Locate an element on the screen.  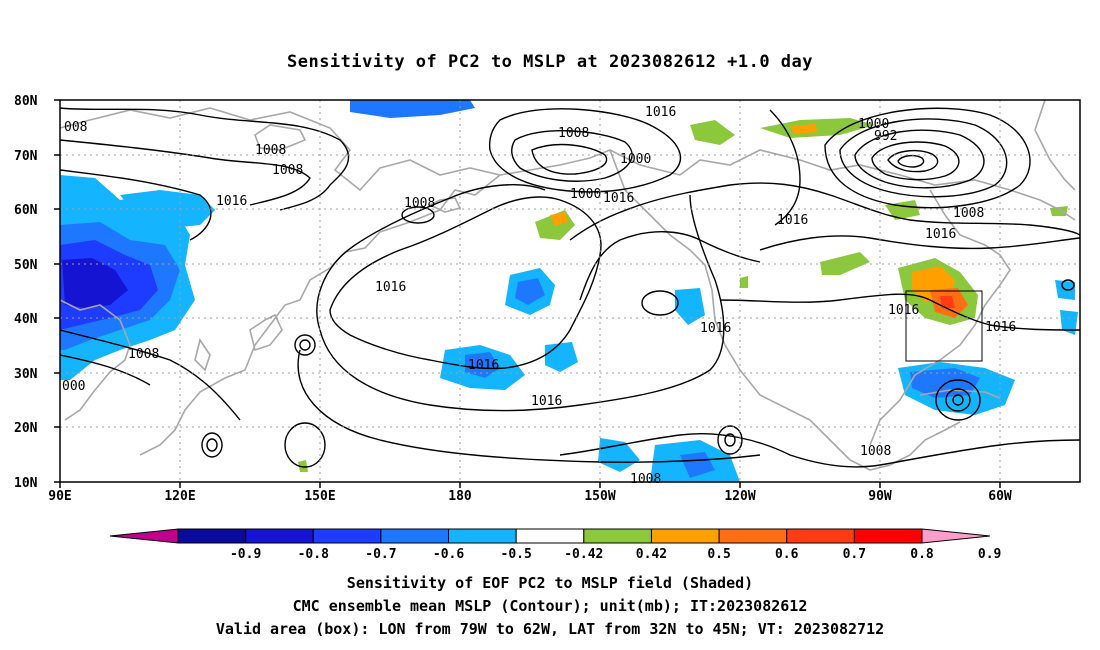
colorbar-label: 0.9 is located at coordinates (989, 554).